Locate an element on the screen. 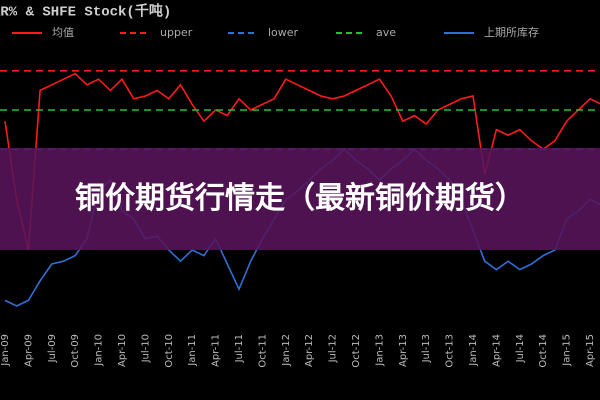 The width and height of the screenshot is (600, 400). legend-label: 上期所库存 is located at coordinates (511, 32).